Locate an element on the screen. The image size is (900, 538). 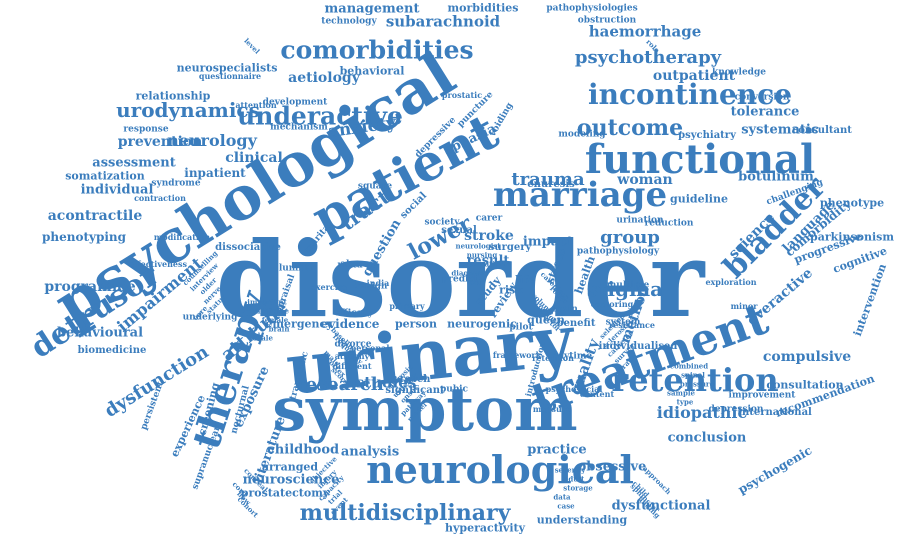
cloud-word: compulsive is located at coordinates (807, 357).